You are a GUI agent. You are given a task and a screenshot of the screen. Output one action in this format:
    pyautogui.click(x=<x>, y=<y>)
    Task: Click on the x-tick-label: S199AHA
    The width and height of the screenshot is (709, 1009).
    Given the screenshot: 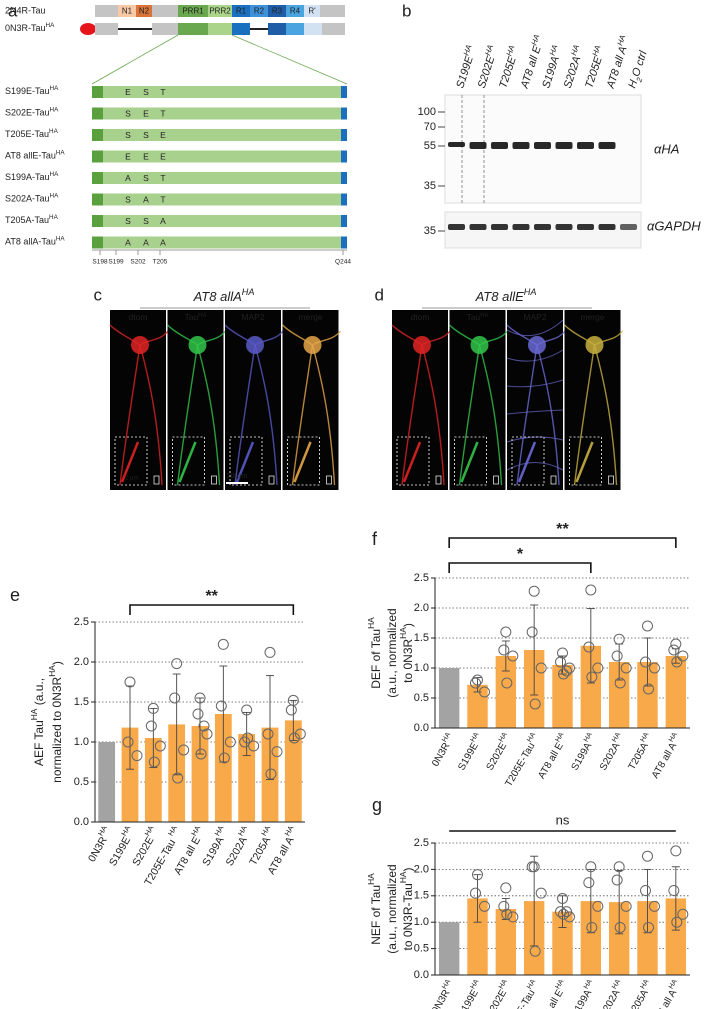 What is the action you would take?
    pyautogui.click(x=583, y=993)
    